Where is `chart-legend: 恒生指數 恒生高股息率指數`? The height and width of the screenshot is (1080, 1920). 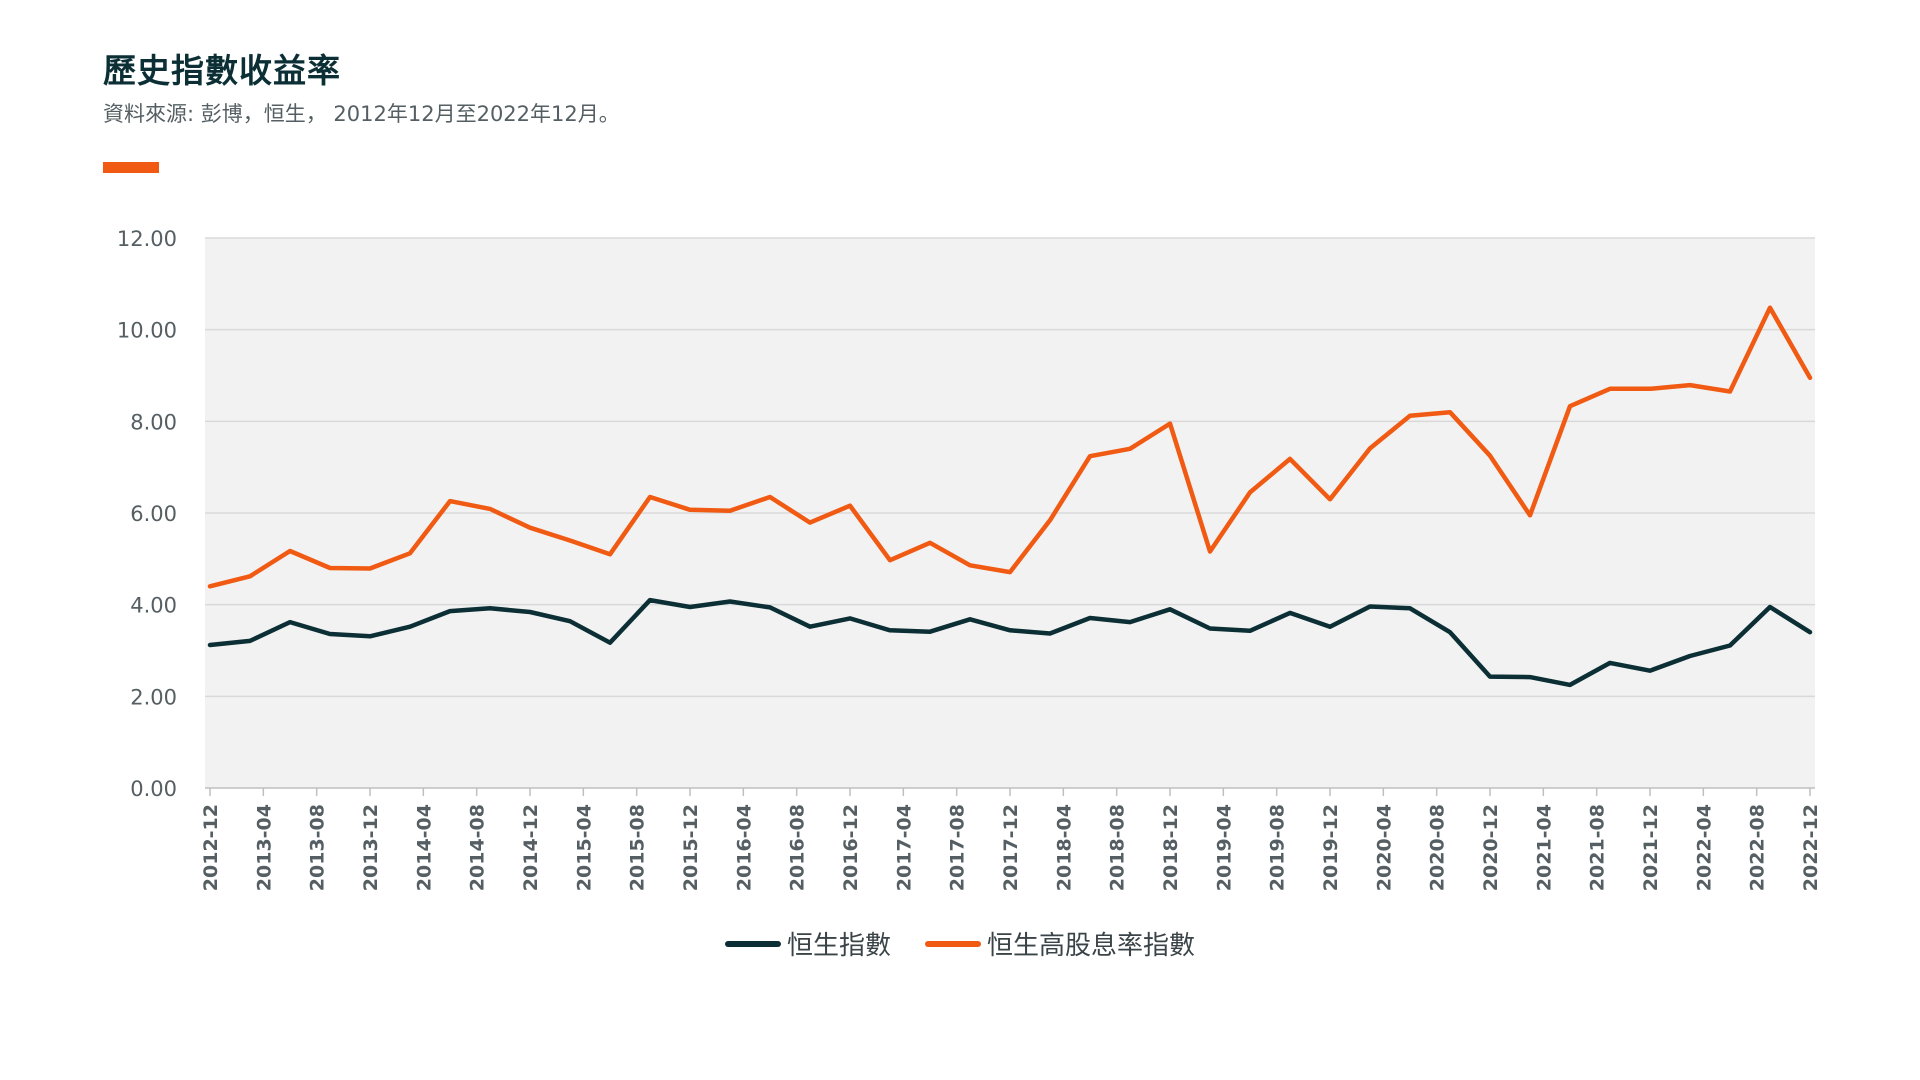 chart-legend: 恒生指數 恒生高股息率指數 is located at coordinates (960, 943).